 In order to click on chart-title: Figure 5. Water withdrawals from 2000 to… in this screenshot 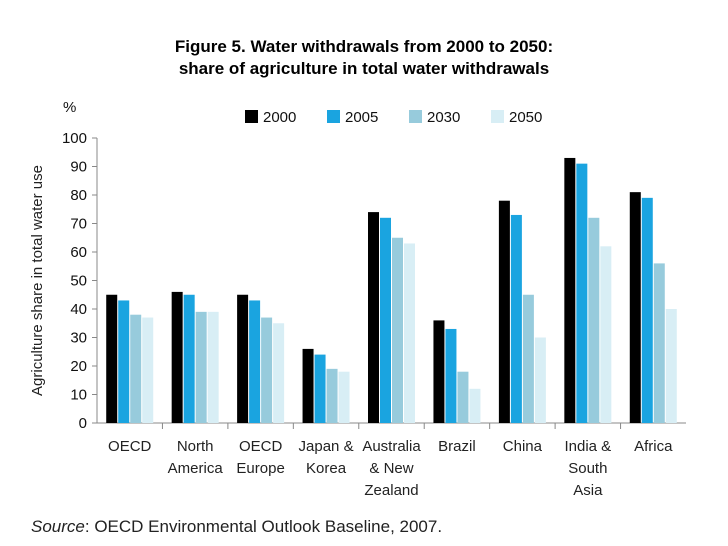, I will do `click(364, 46)`.